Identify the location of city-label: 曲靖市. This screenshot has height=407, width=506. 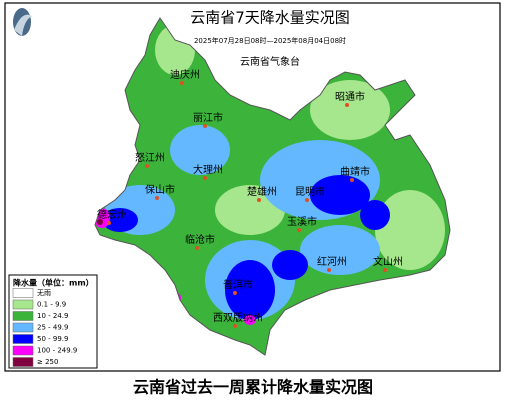
(355, 171).